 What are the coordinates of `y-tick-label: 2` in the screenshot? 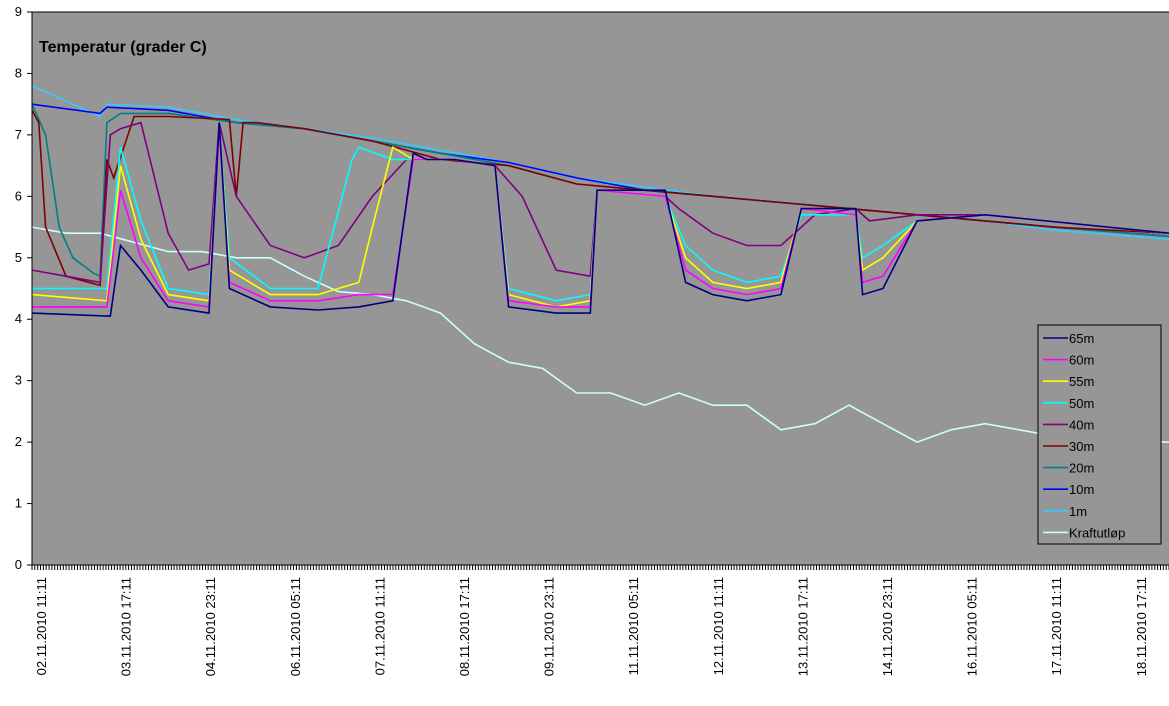 It's located at (18, 441).